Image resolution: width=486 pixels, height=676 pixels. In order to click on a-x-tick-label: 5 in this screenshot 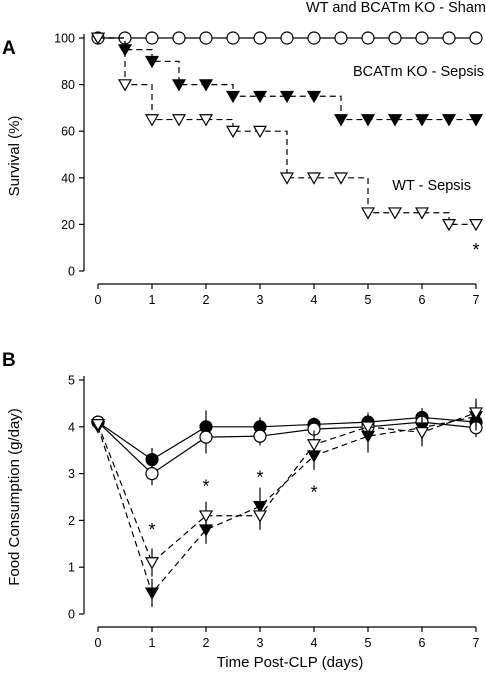, I will do `click(368, 300)`.